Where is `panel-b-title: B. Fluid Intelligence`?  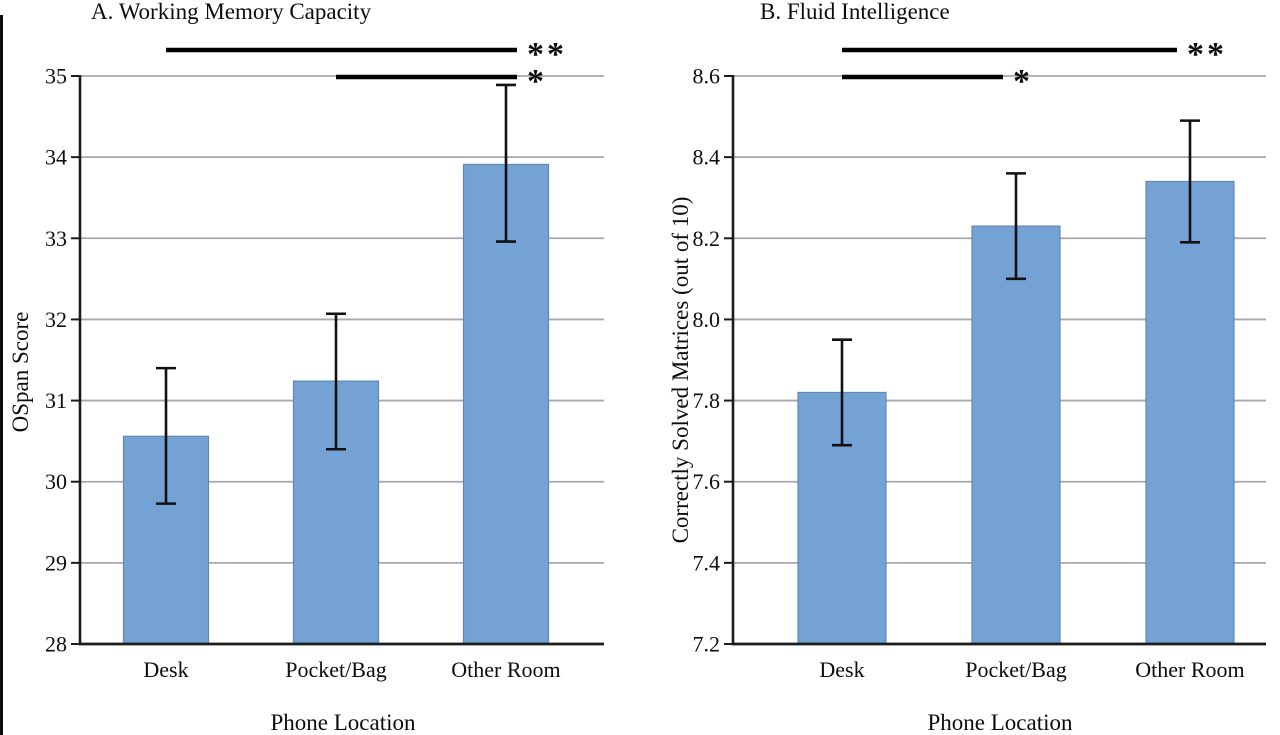
panel-b-title: B. Fluid Intelligence is located at coordinates (855, 12).